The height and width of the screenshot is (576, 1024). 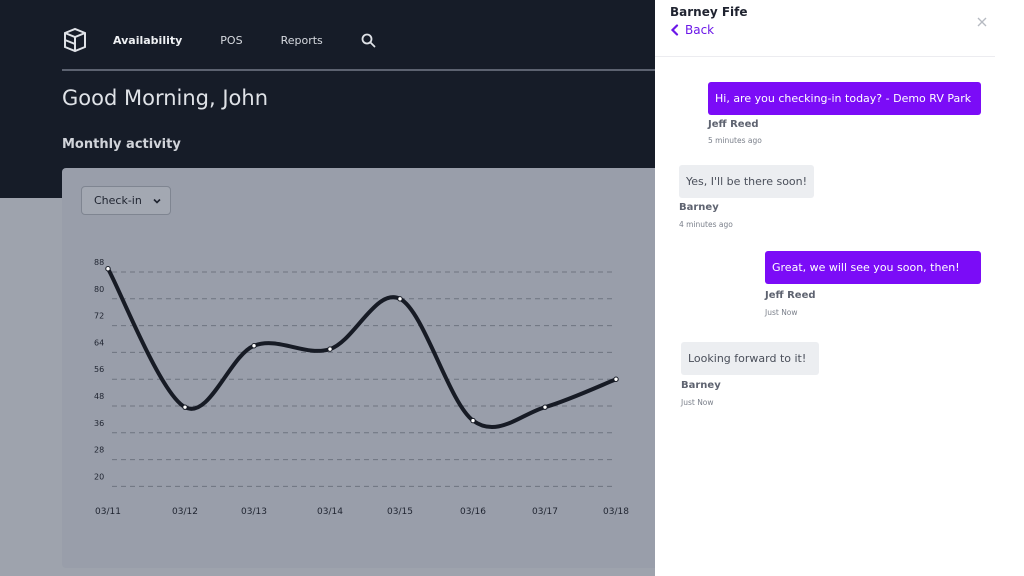 What do you see at coordinates (99, 450) in the screenshot?
I see `y-tick-label: 28` at bounding box center [99, 450].